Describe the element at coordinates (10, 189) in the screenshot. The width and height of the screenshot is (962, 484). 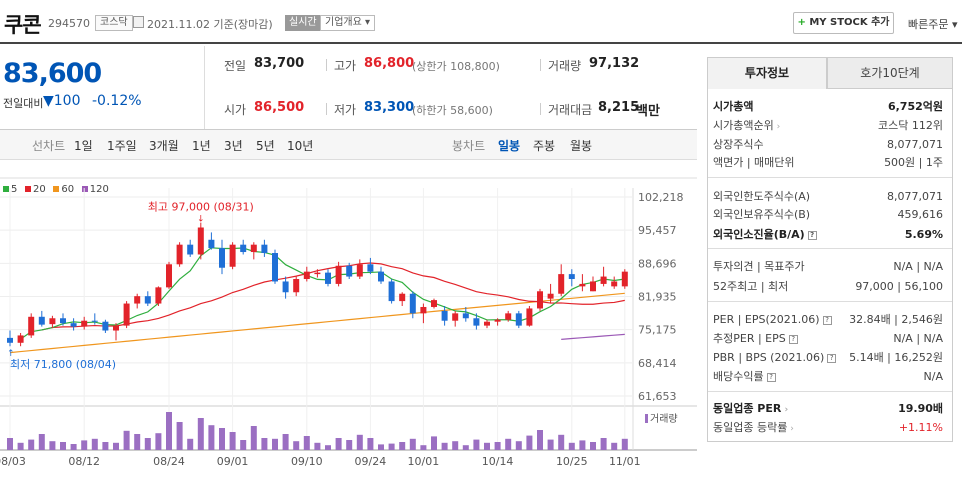
I see `legend-item-ma5: 5` at that location.